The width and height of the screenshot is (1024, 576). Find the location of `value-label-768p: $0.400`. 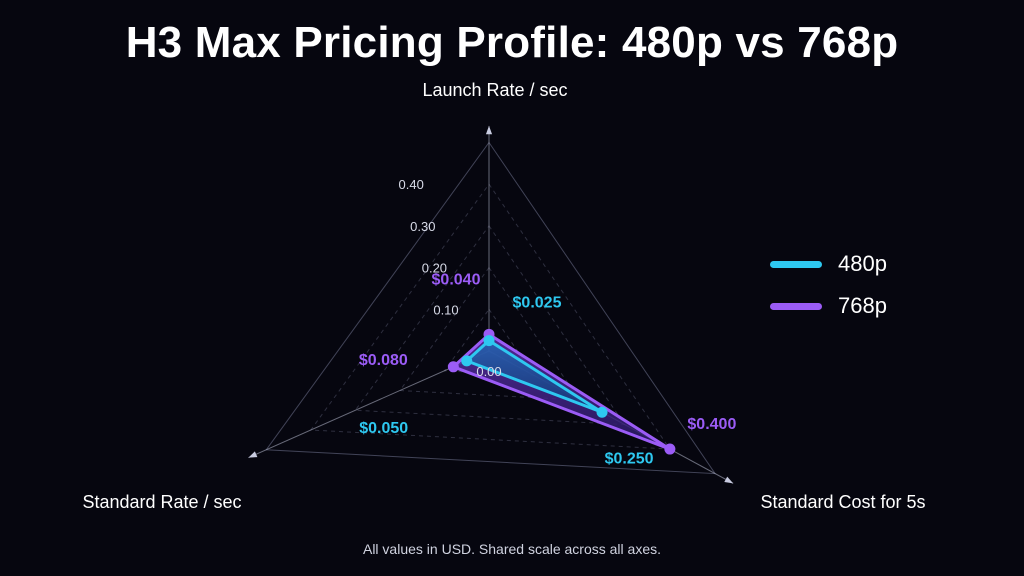

value-label-768p: $0.400 is located at coordinates (711, 424).